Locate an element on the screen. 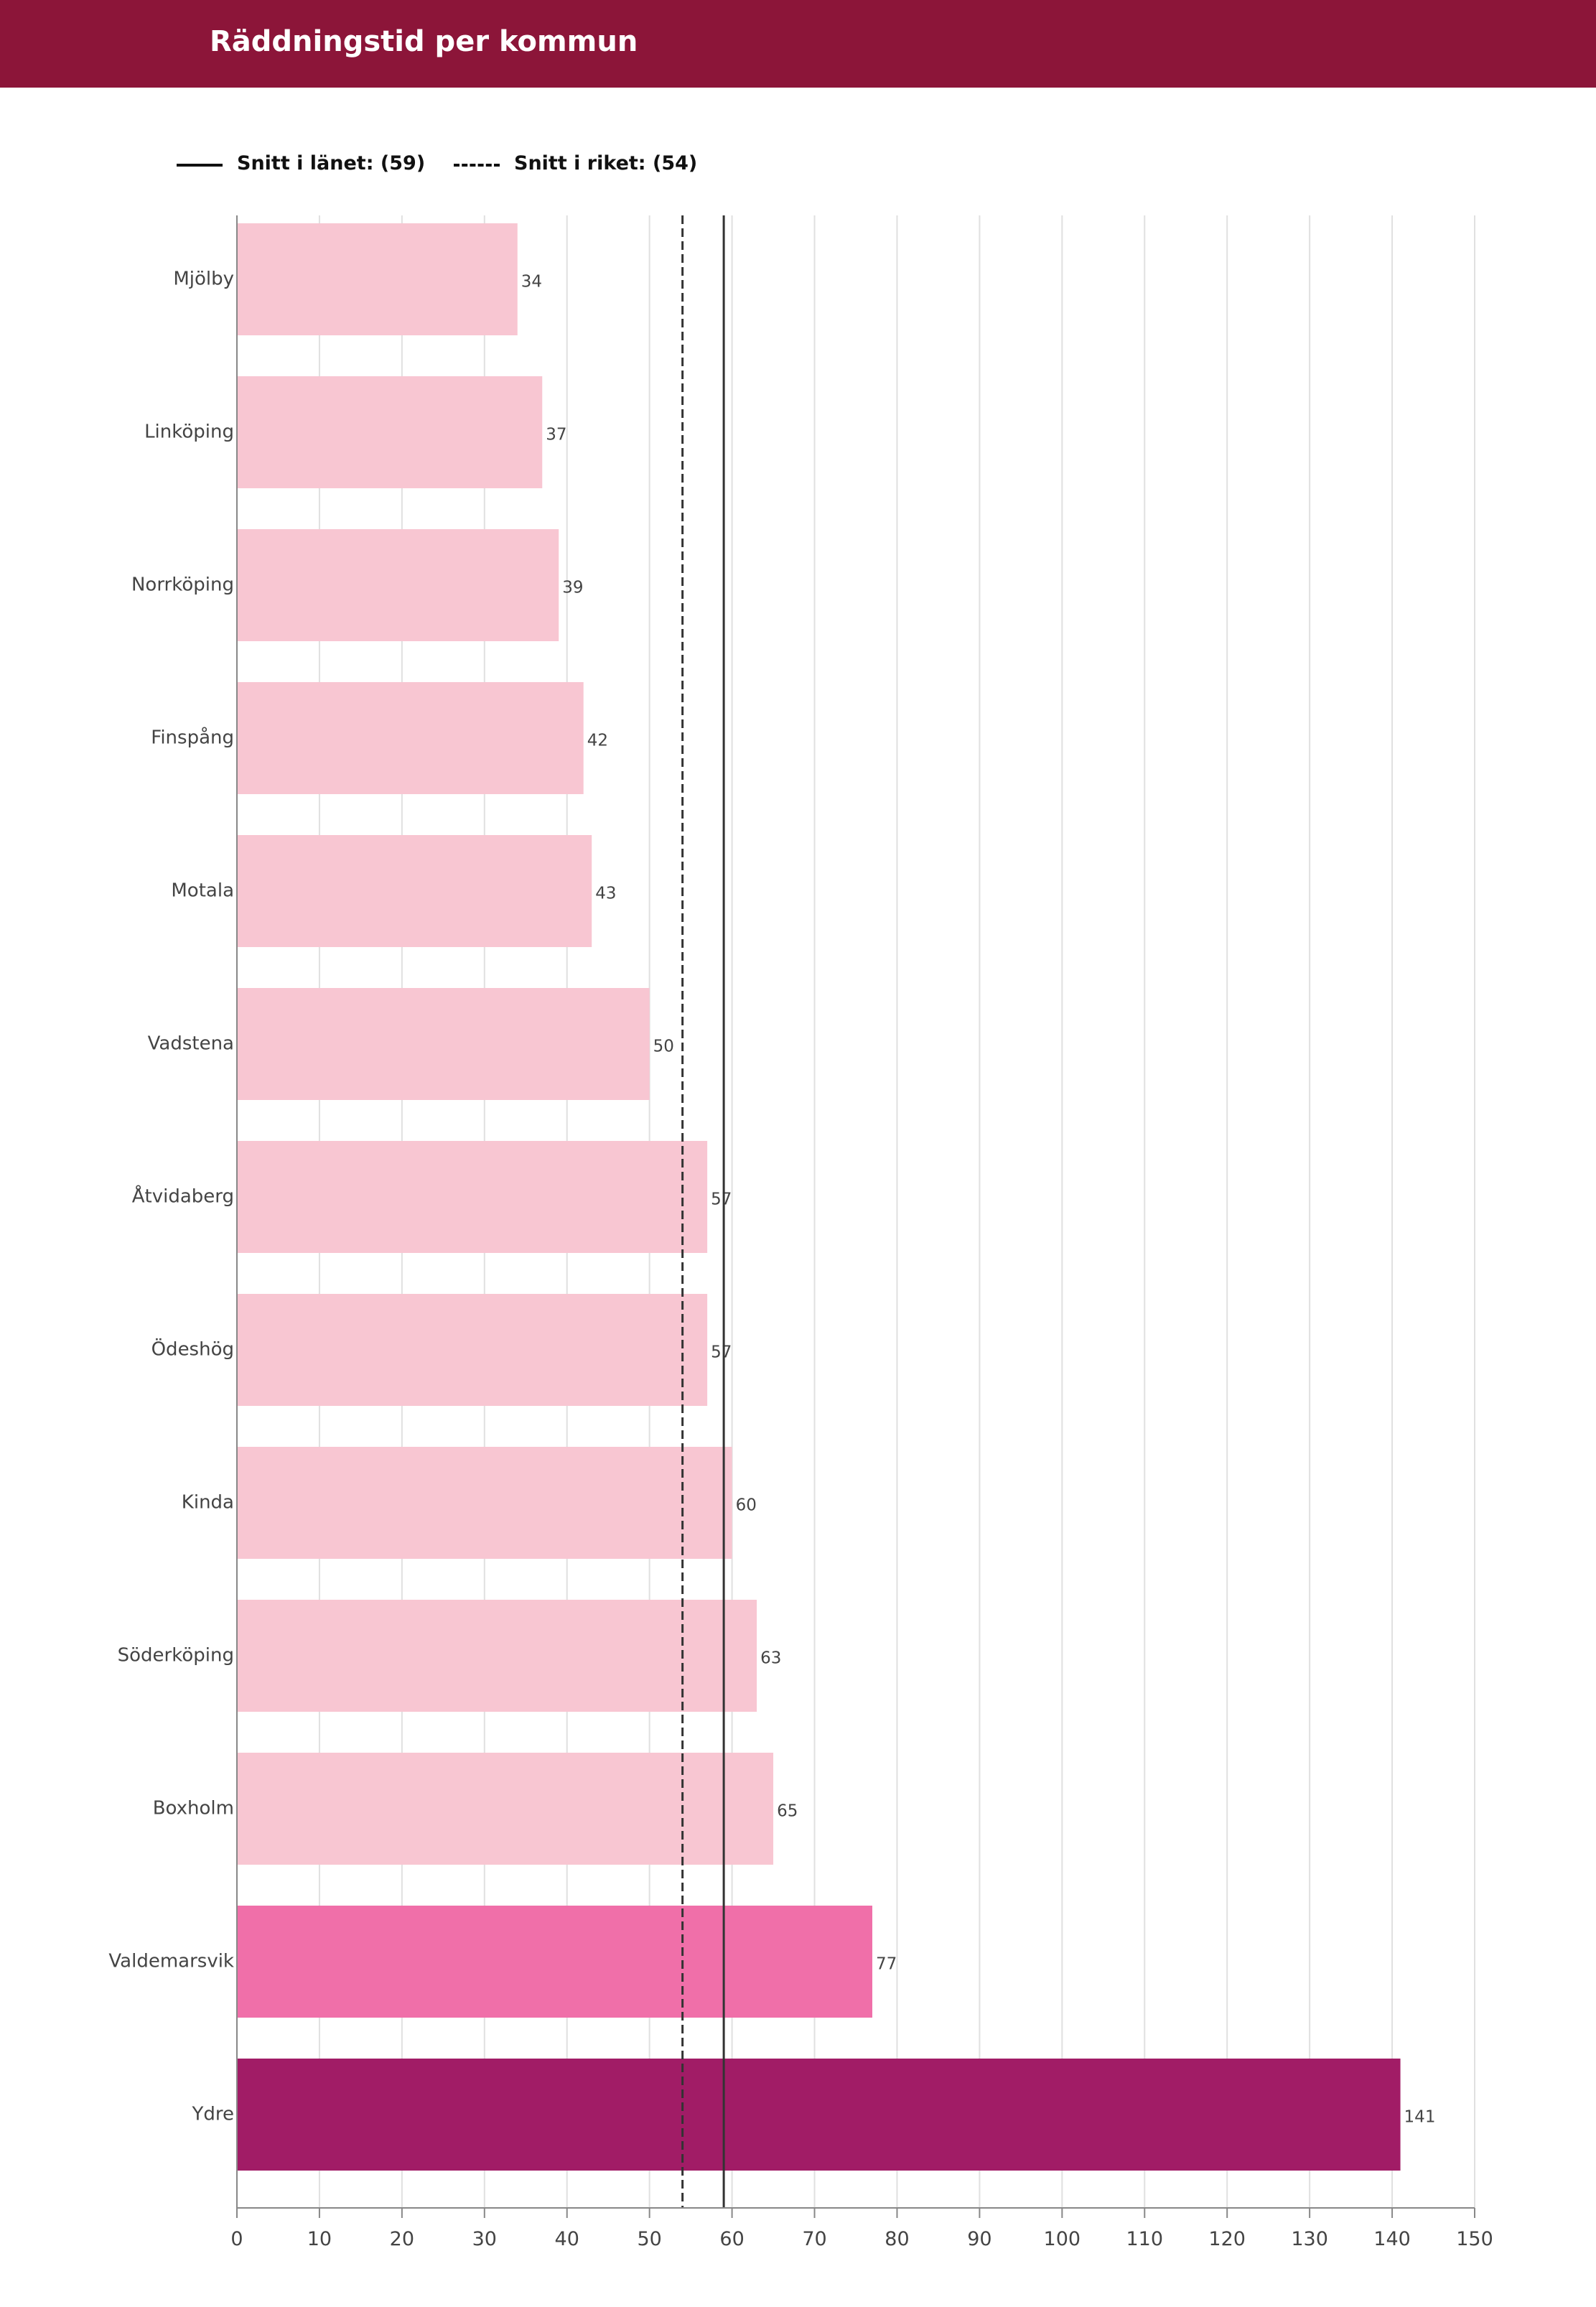 This screenshot has width=1596, height=2307. x-tick-label: 60 is located at coordinates (731, 2239).